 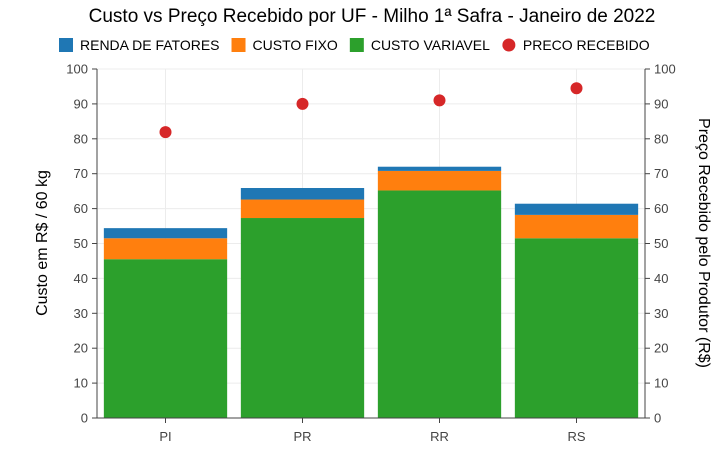 What do you see at coordinates (509, 45) in the screenshot?
I see `legend-marker-preco-recebido` at bounding box center [509, 45].